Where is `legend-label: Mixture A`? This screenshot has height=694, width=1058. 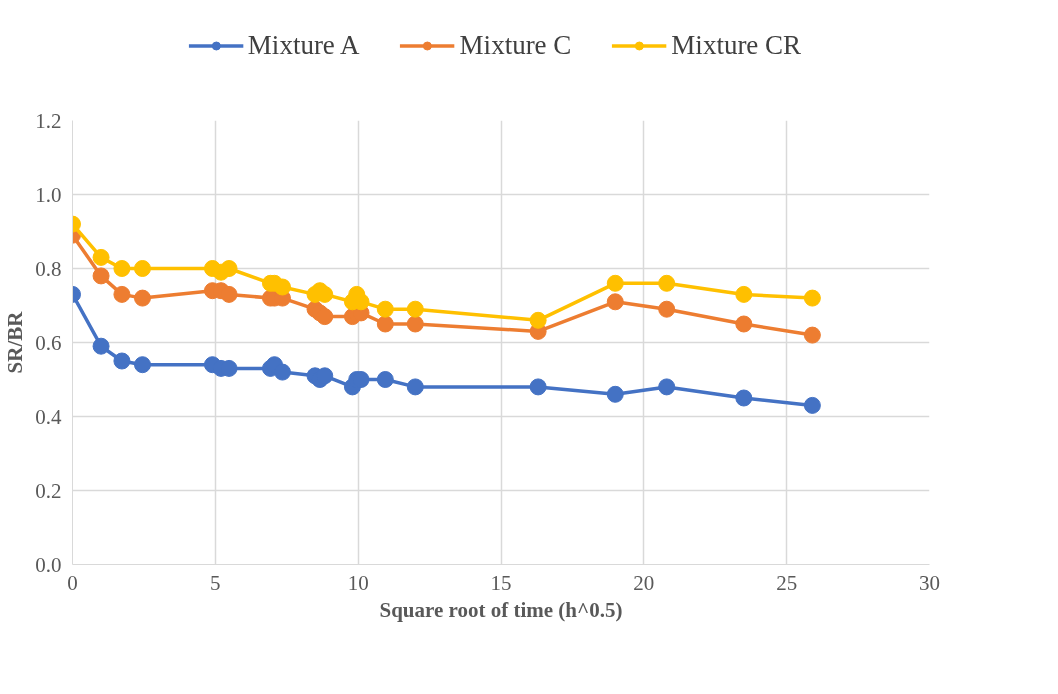 legend-label: Mixture A is located at coordinates (303, 45).